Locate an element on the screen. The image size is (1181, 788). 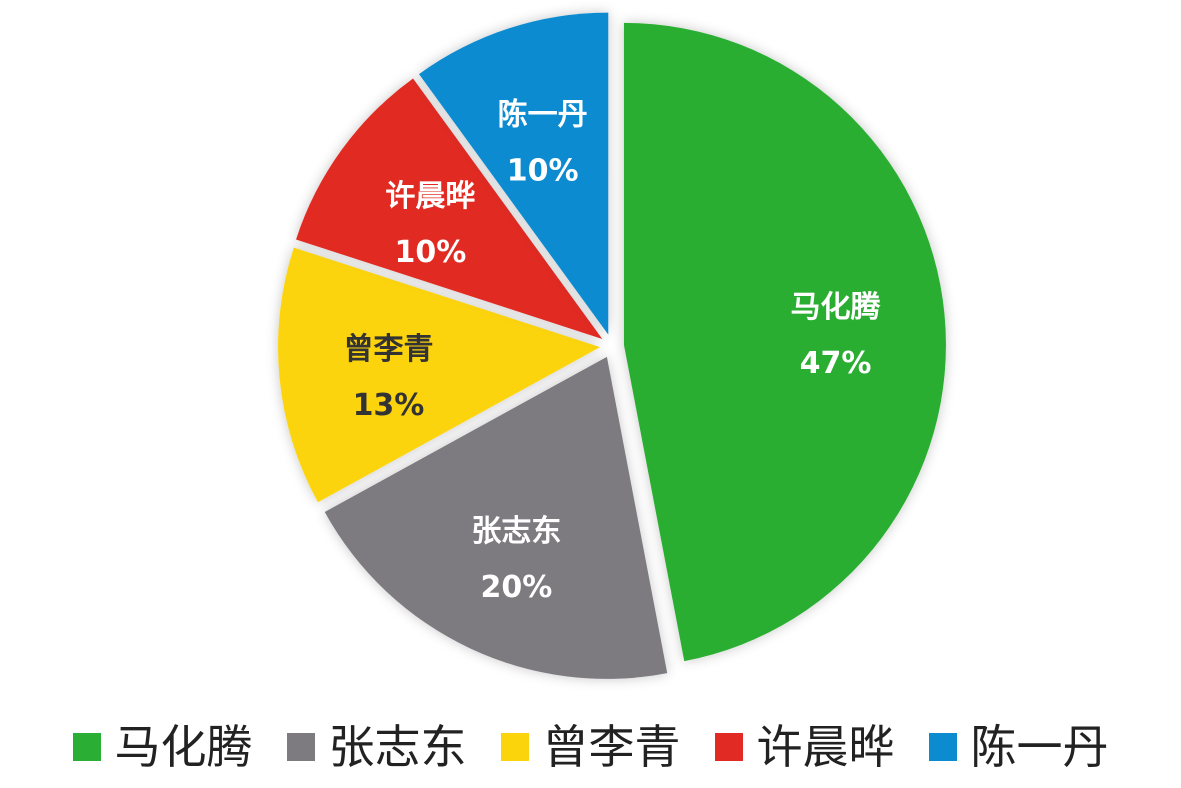
legend: 马化腾 张志东 曾李青 许晨晔 陈一丹 is located at coordinates (590, 747).